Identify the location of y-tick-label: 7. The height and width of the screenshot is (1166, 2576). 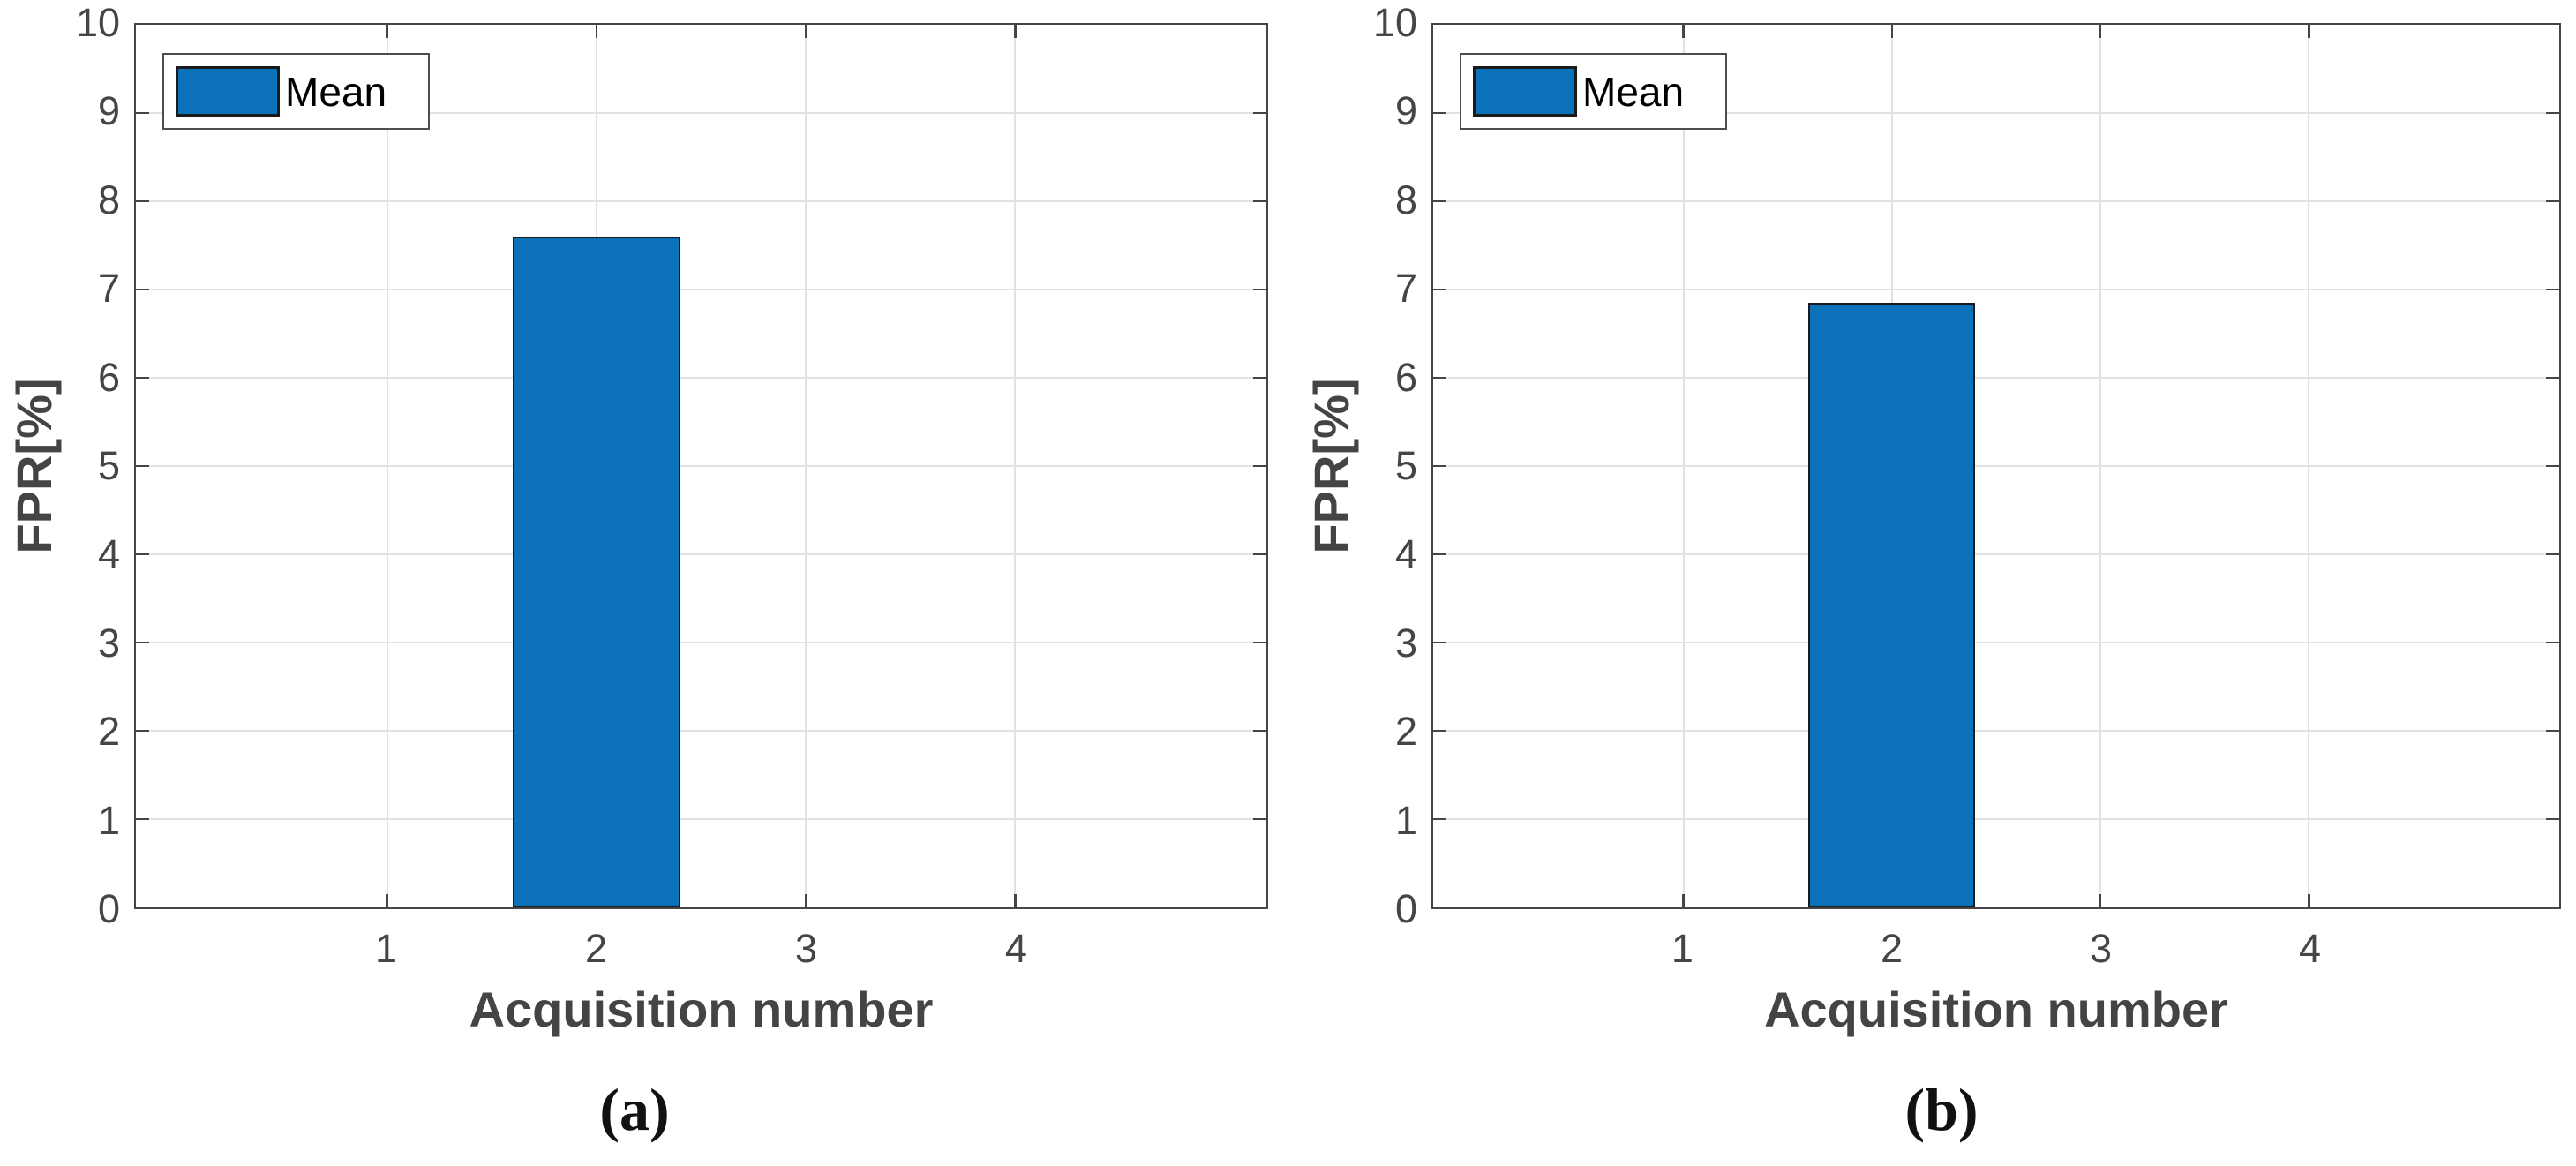
(108, 289).